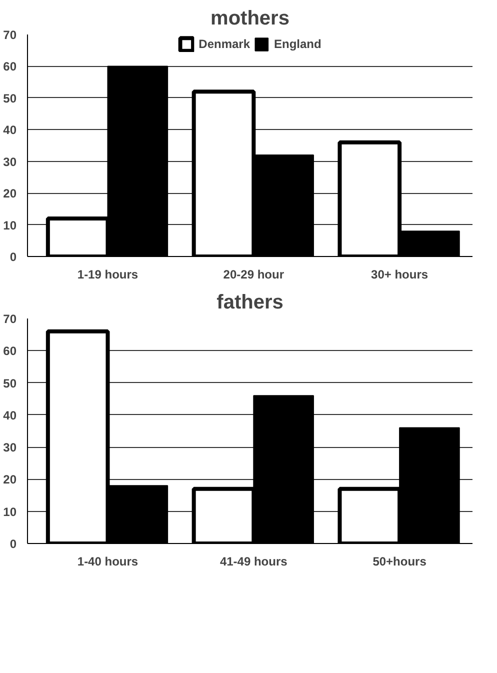 The width and height of the screenshot is (497, 673). I want to click on legend-label: England, so click(298, 44).